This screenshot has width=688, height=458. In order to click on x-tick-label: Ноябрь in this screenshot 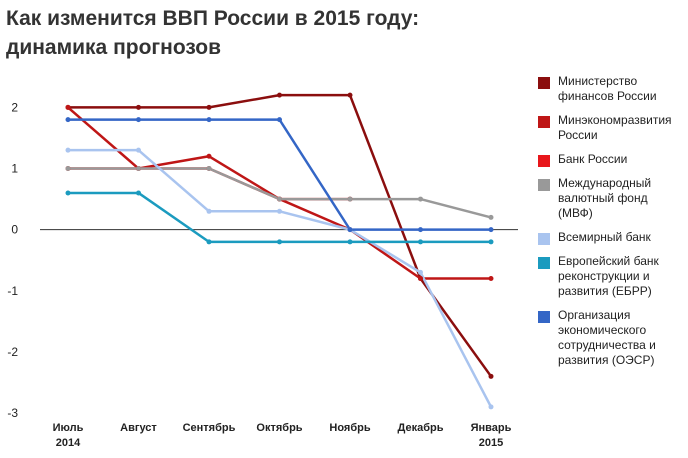, I will do `click(349, 428)`.